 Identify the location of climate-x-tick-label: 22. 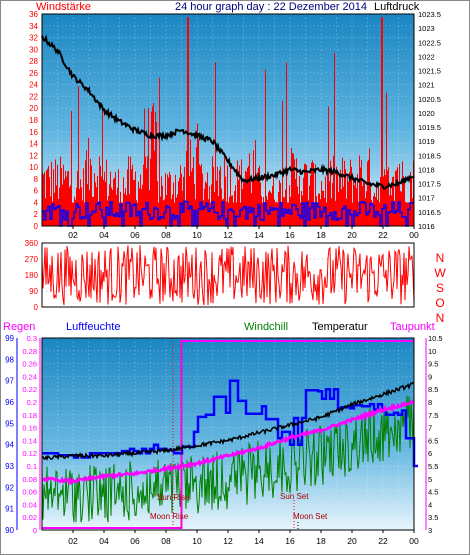
(383, 541).